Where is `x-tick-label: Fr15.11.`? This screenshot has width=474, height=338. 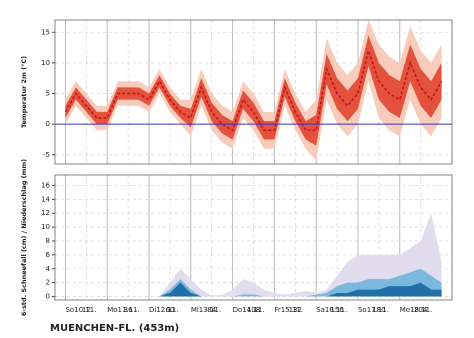 x-tick-label: Fr15.11. is located at coordinates (288, 310).